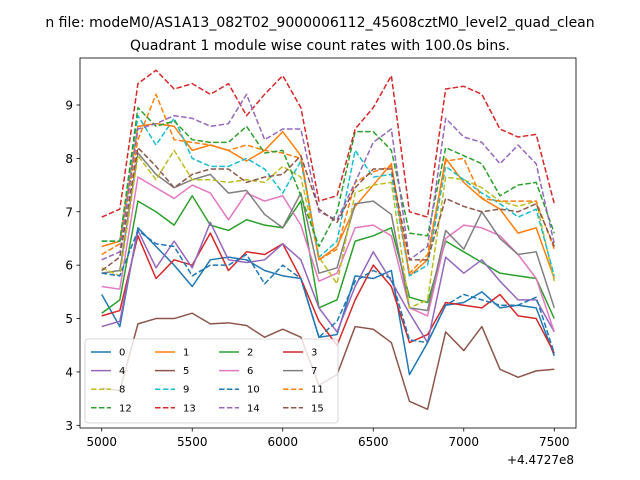 The width and height of the screenshot is (640, 480). Describe the element at coordinates (192, 442) in the screenshot. I see `x-tick-label: 5500` at that location.